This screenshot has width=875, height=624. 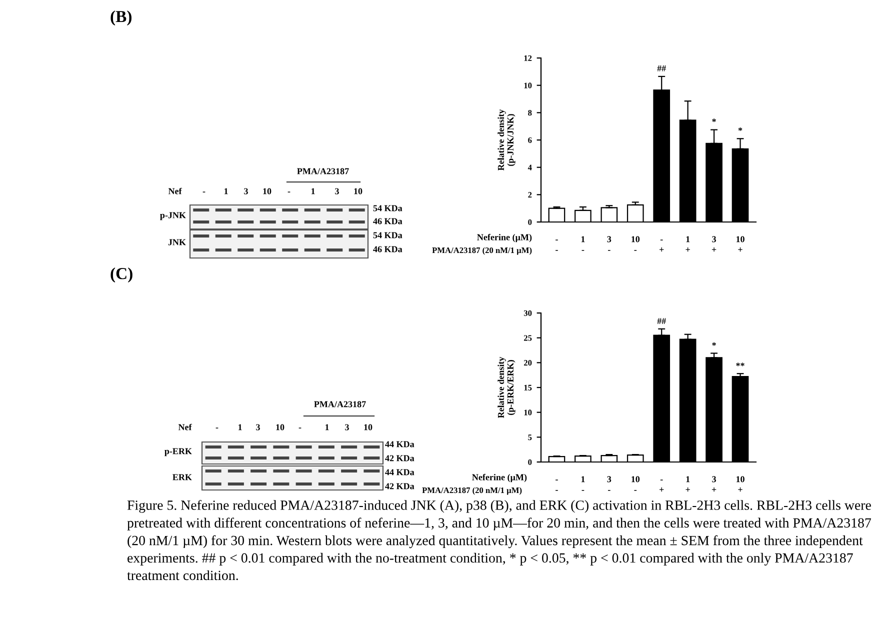 What do you see at coordinates (740, 364) in the screenshot?
I see `annotation: **` at bounding box center [740, 364].